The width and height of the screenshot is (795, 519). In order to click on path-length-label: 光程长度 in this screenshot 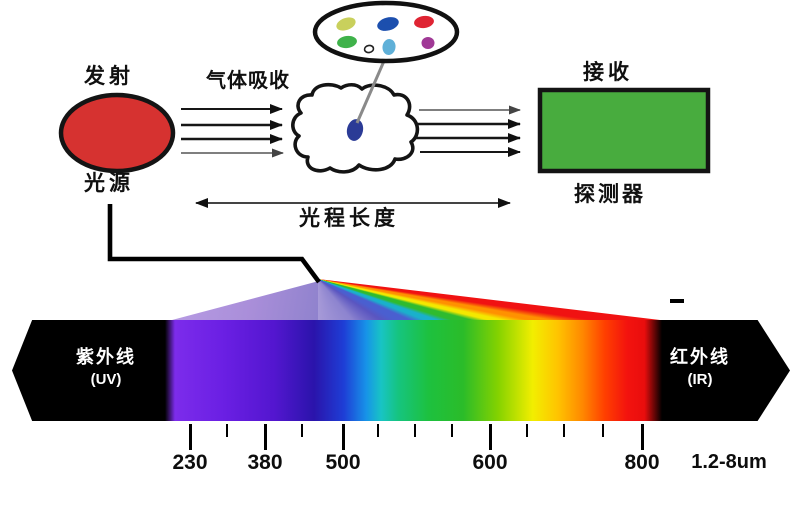, I will do `click(349, 218)`.